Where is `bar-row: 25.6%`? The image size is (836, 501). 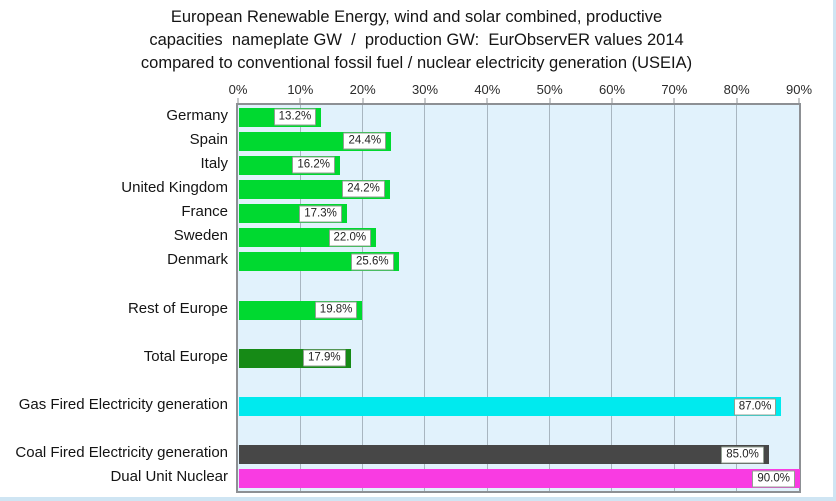 bar-row: 25.6% is located at coordinates (518, 262).